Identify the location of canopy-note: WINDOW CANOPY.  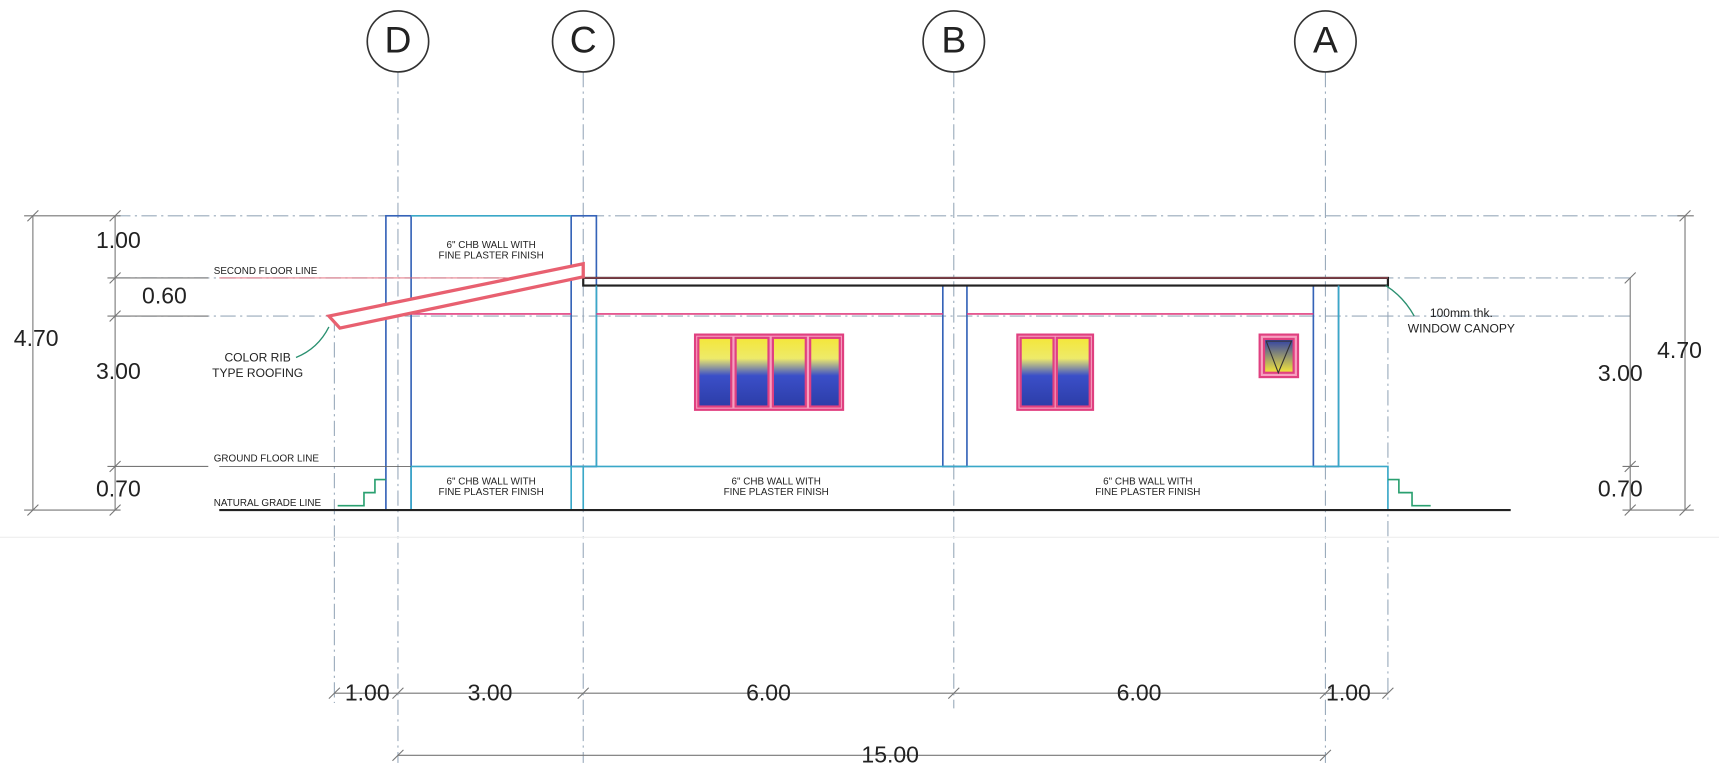
(1461, 328).